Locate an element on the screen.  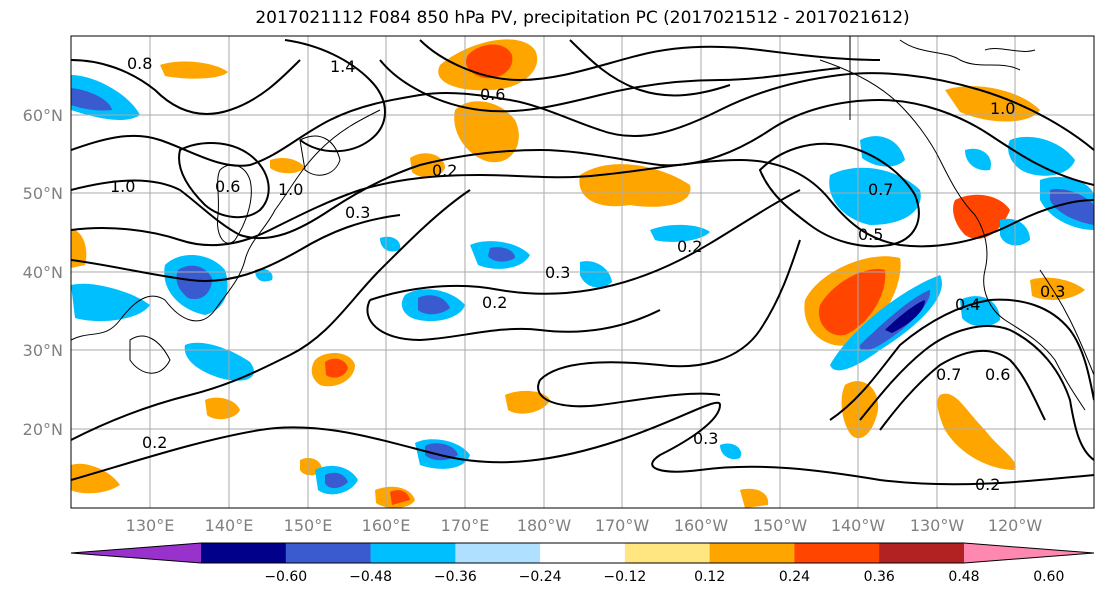
colorbar-tick-label: 0.48 is located at coordinates (963, 577).